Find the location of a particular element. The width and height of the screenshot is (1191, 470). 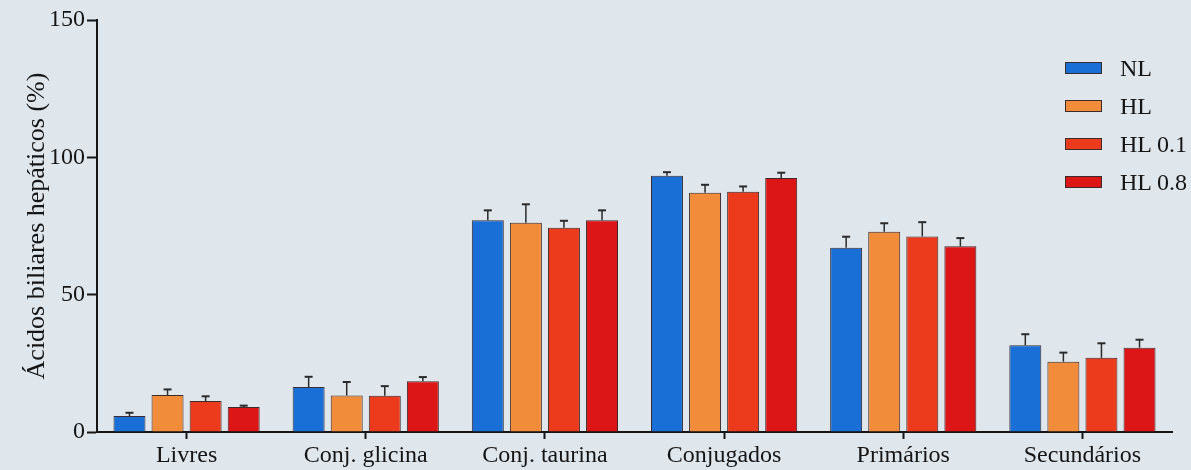

legend-label: NL is located at coordinates (1136, 68).